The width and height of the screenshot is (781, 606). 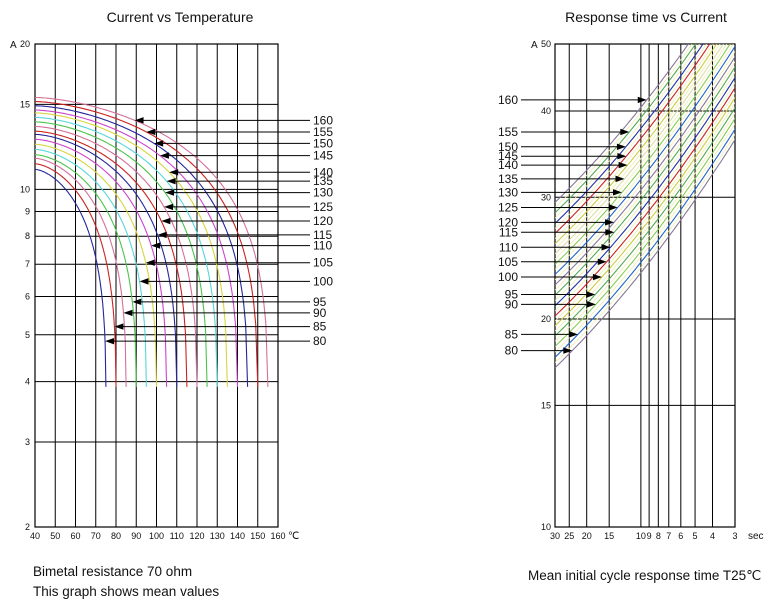 I want to click on y-tick-label: 7, so click(x=27, y=264).